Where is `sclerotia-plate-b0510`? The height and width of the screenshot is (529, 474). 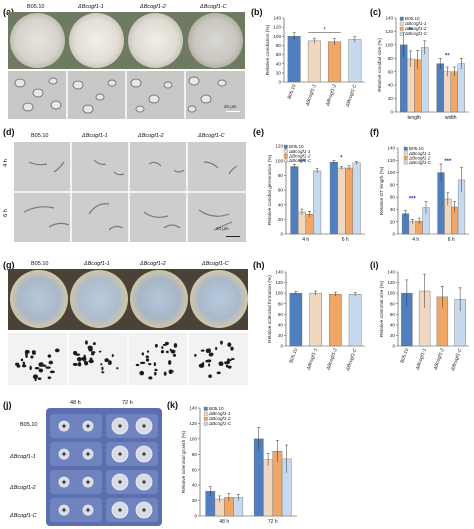
sclerotia-plate-b0510 is located at coordinates (39, 299).